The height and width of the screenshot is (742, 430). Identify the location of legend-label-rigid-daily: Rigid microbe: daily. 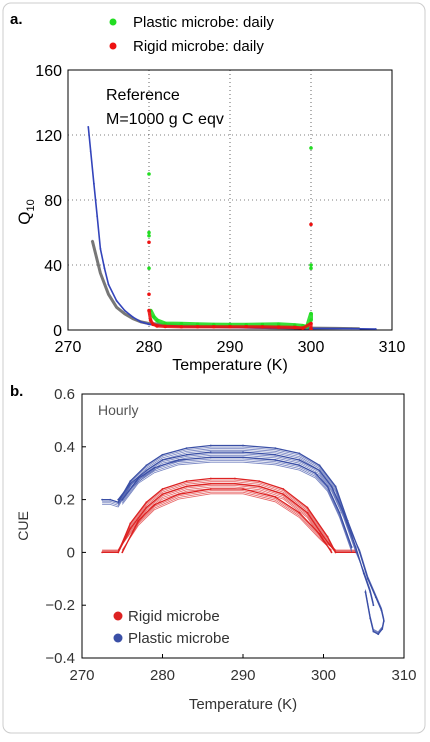
(198, 46).